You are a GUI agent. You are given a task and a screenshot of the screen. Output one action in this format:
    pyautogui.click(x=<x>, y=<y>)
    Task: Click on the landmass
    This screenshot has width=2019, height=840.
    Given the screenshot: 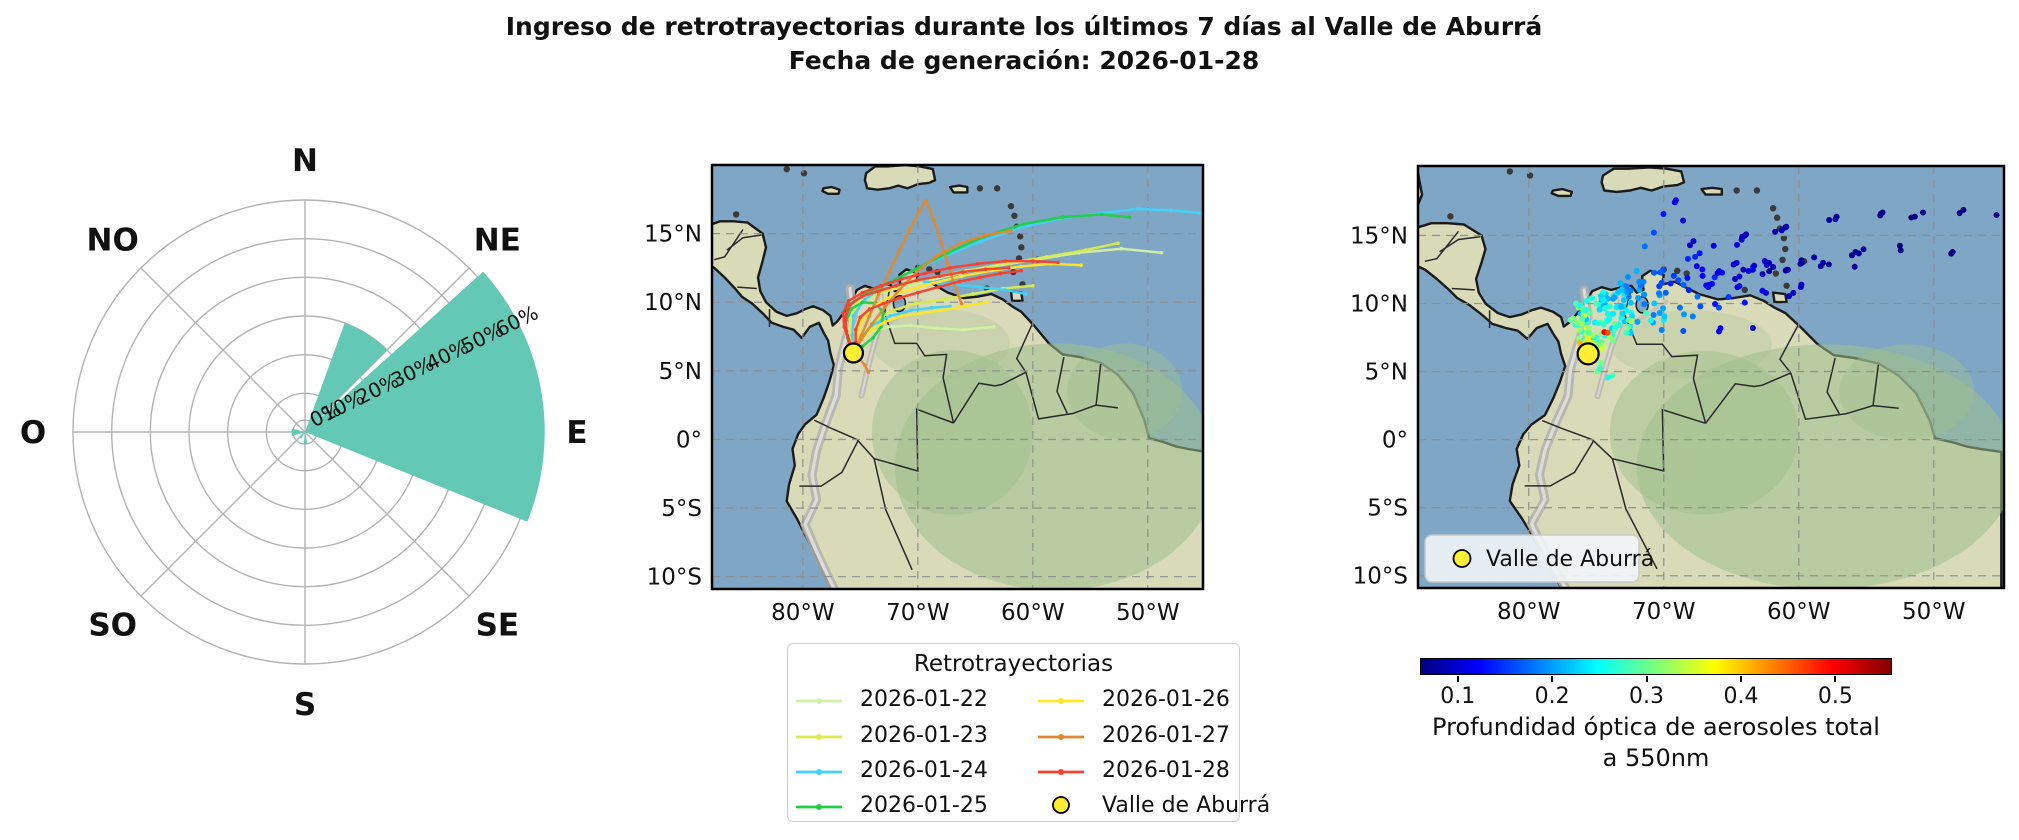 What is the action you would take?
    pyautogui.click(x=1562, y=192)
    